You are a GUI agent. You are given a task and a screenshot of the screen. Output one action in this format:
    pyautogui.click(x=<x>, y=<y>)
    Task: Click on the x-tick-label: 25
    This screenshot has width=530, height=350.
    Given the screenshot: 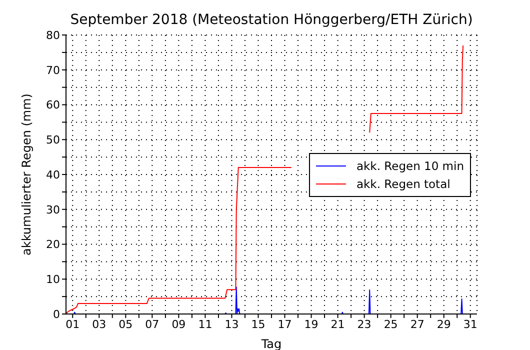 What is the action you would take?
    pyautogui.click(x=391, y=324)
    